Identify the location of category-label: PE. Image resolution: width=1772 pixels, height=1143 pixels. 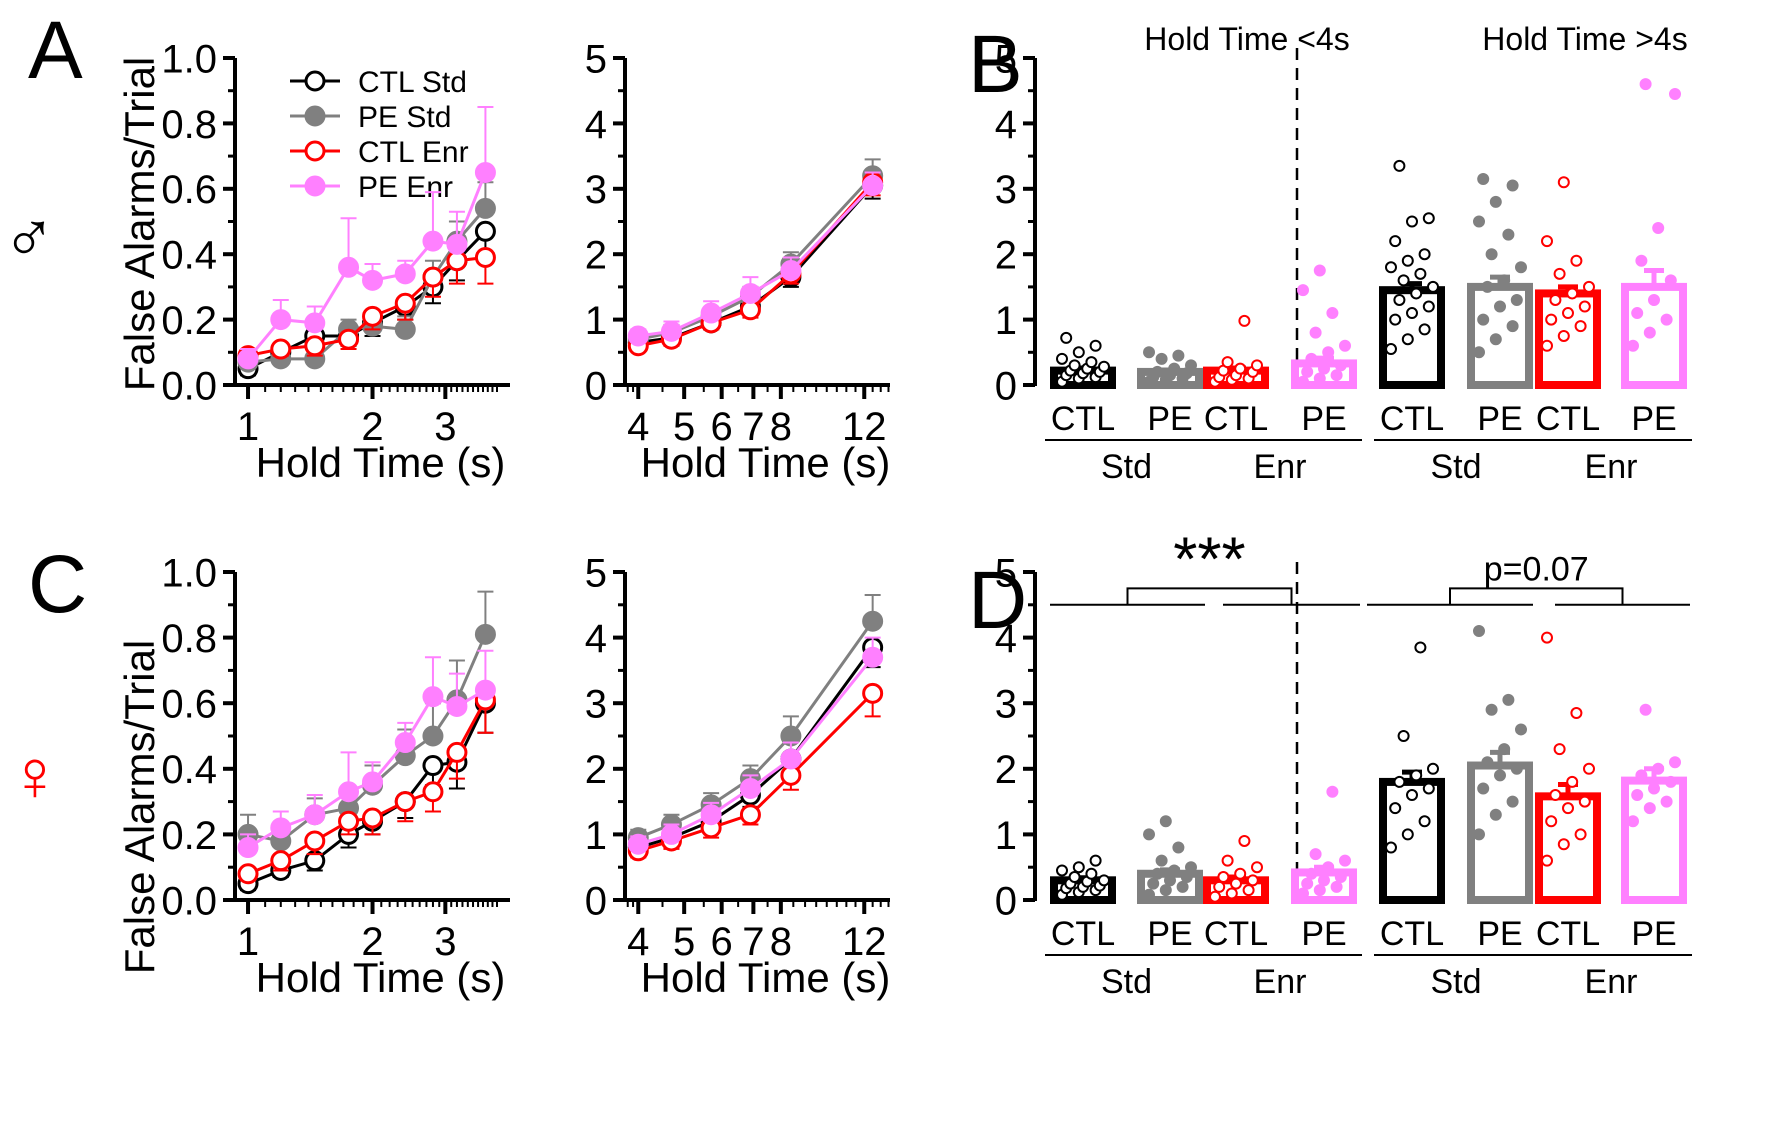
(1499, 934).